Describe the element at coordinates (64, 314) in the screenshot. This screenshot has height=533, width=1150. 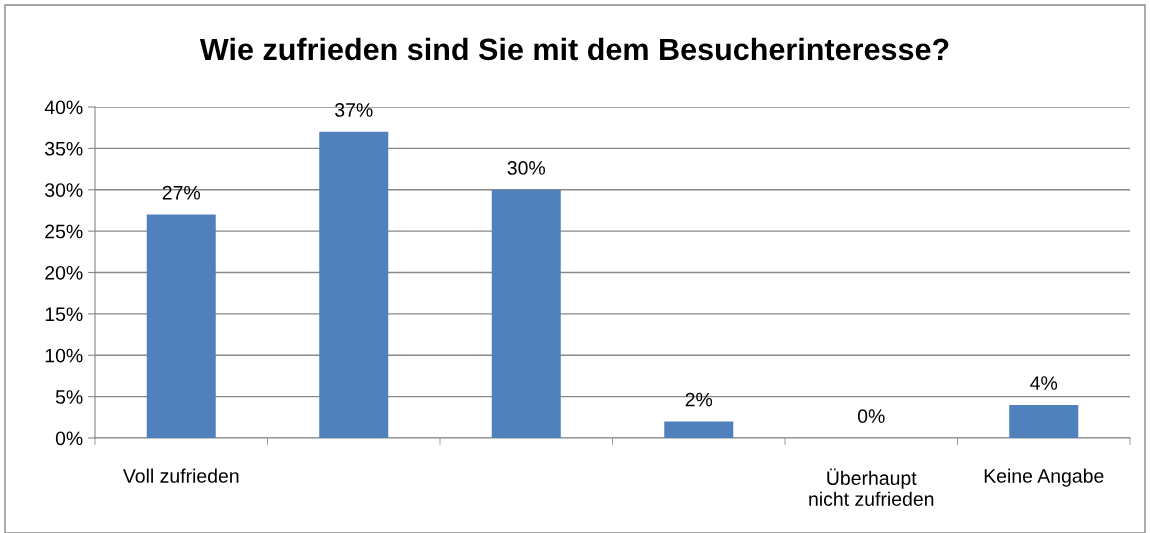
I see `y-tick-label: 15%` at that location.